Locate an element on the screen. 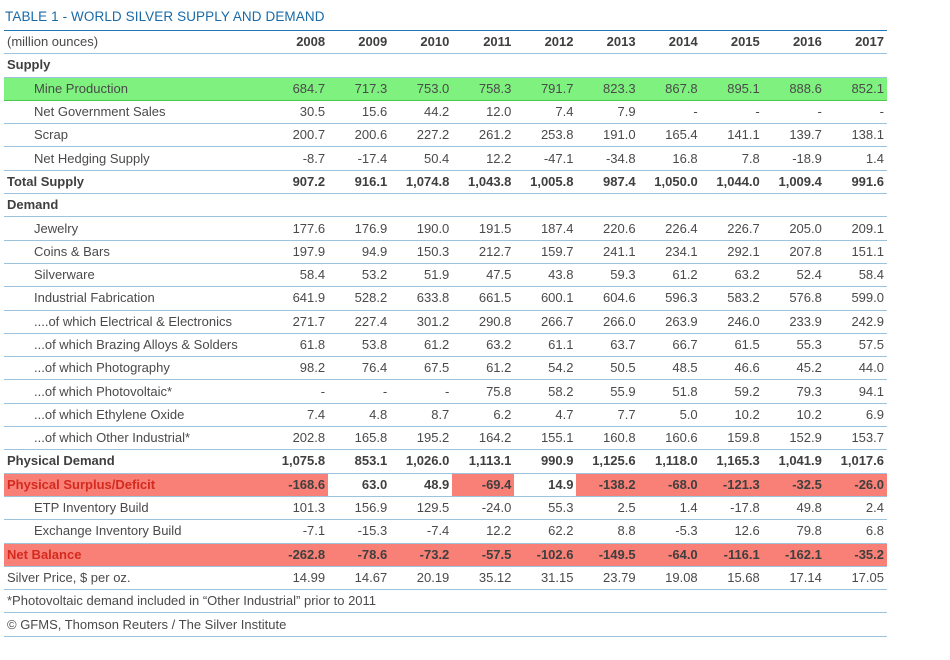  cell-value: 633.8 is located at coordinates (421, 298).